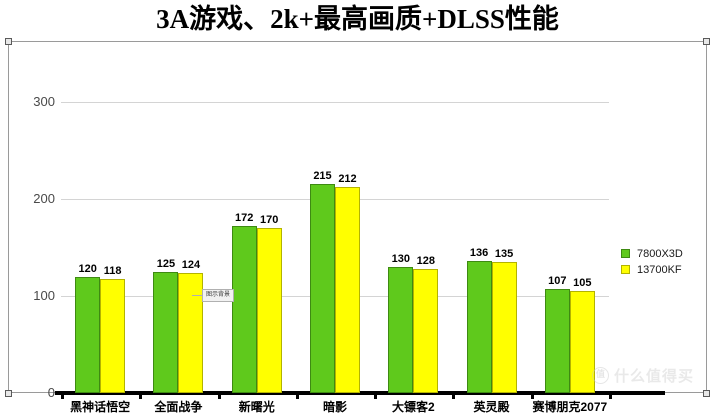  What do you see at coordinates (218, 295) in the screenshot?
I see `chart-element-tooltip: 图示背景` at bounding box center [218, 295].